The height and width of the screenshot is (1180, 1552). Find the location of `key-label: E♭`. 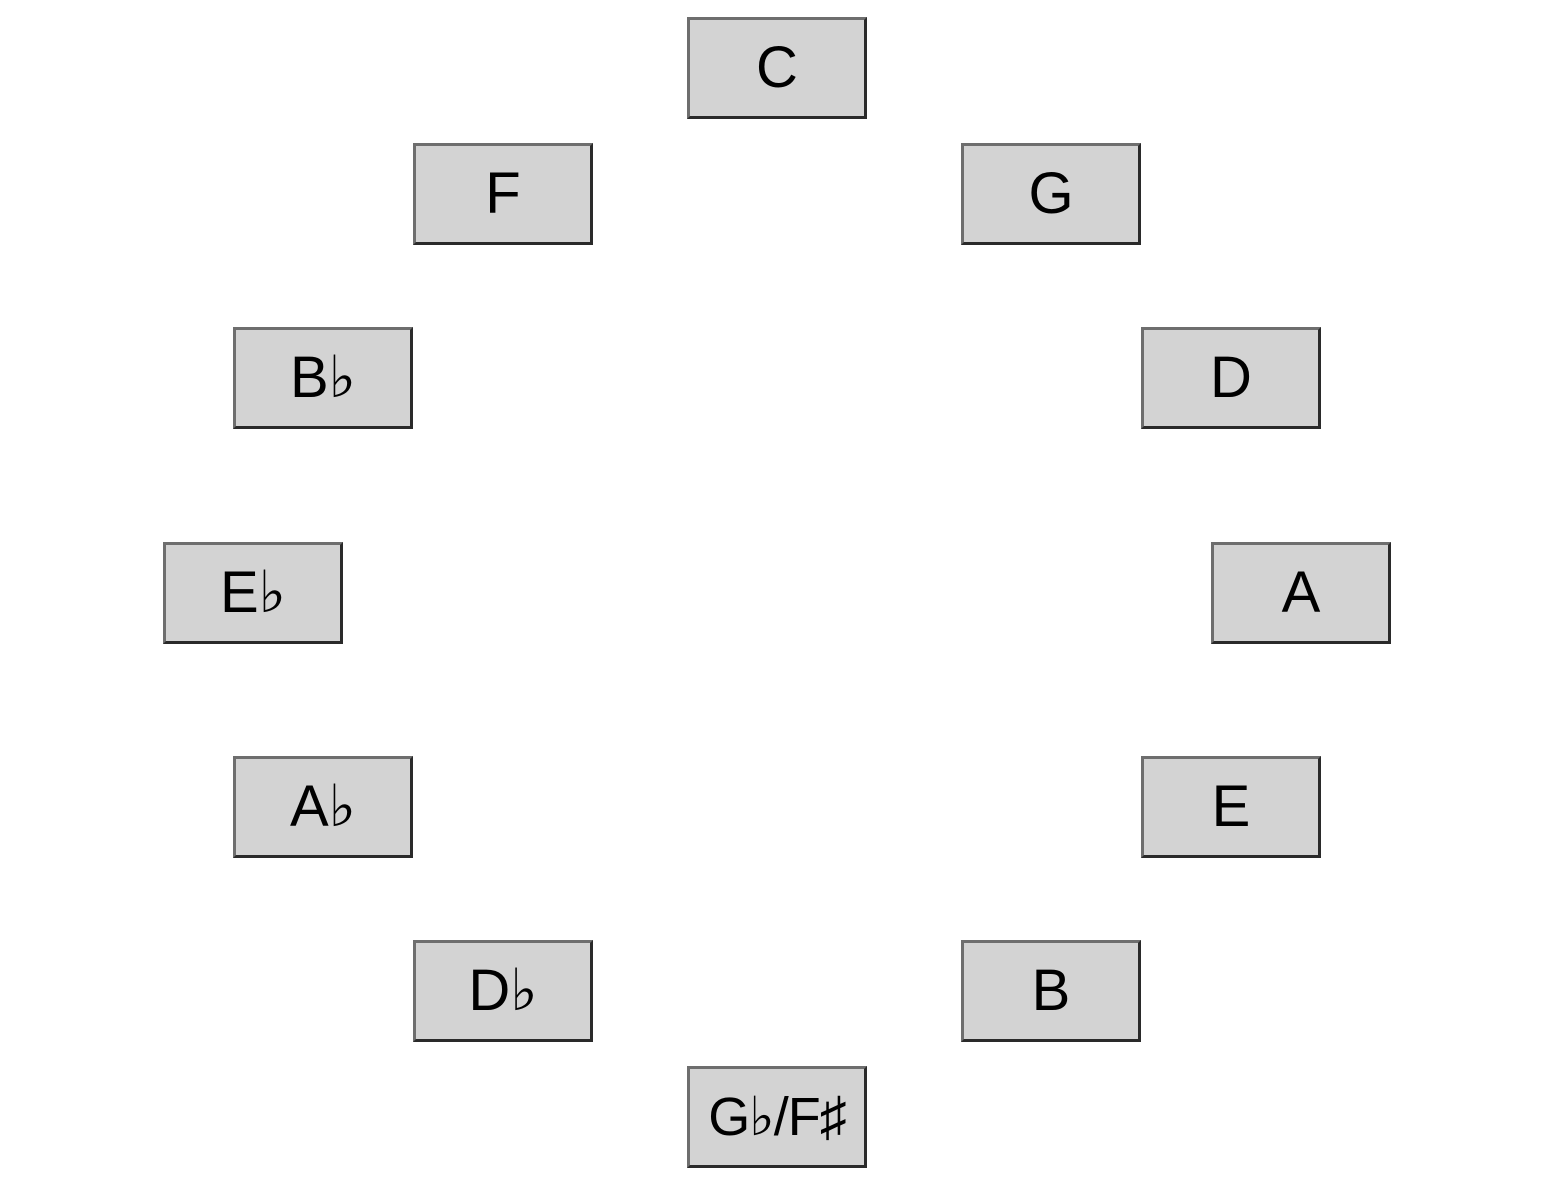

key-label: E♭ is located at coordinates (253, 592).